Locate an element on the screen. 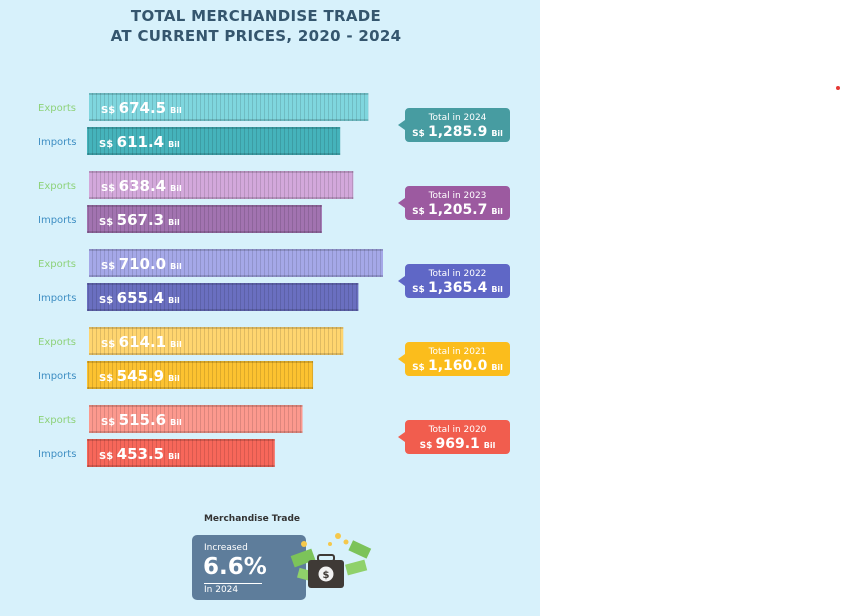 This screenshot has width=842, height=616. imports-label-2020: Imports is located at coordinates (57, 454).